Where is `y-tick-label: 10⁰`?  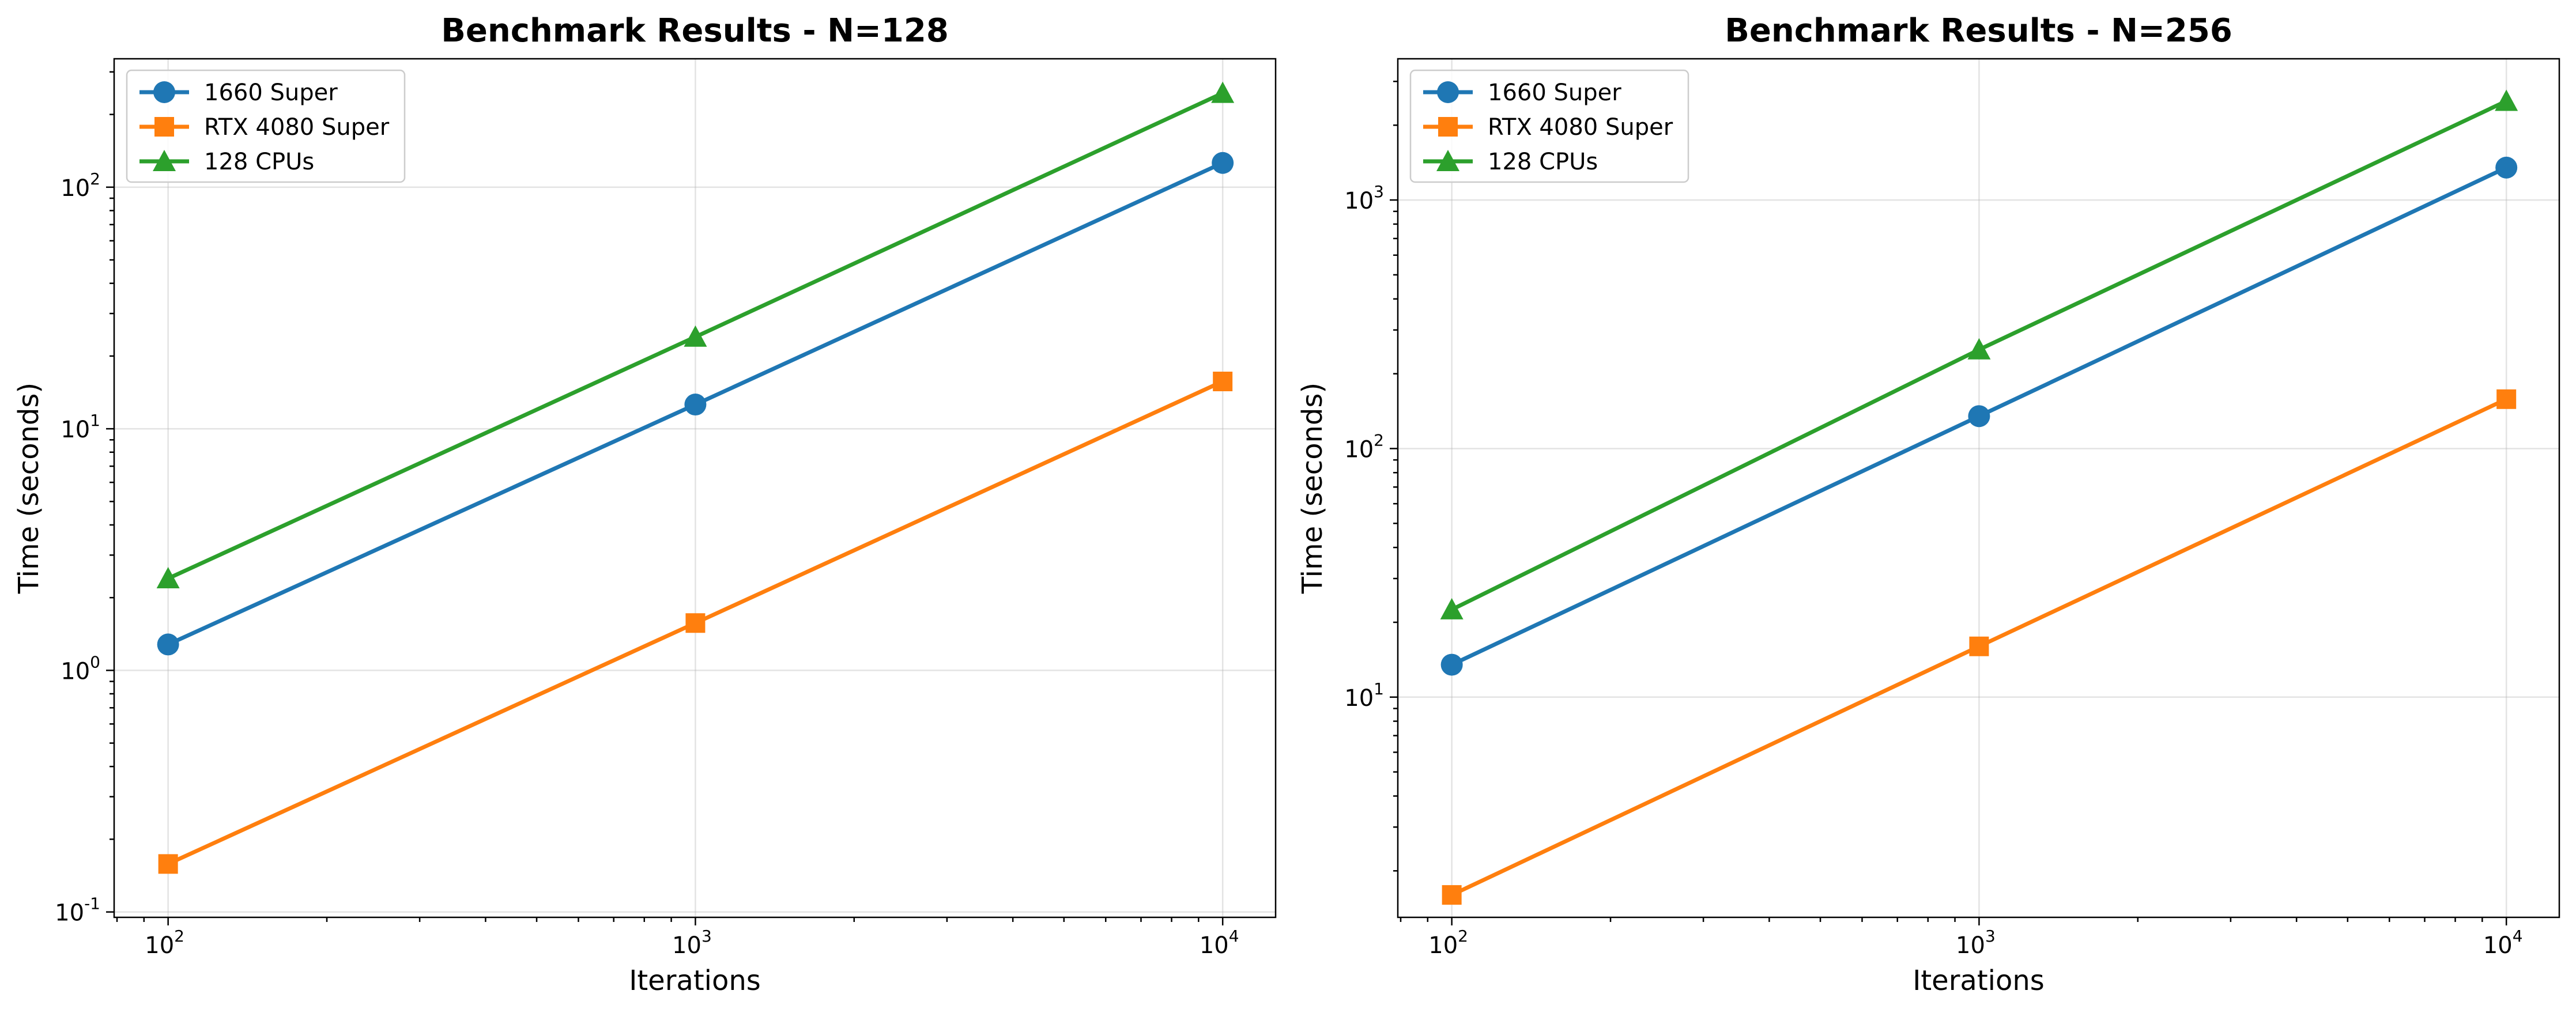 y-tick-label: 10⁰ is located at coordinates (80, 668).